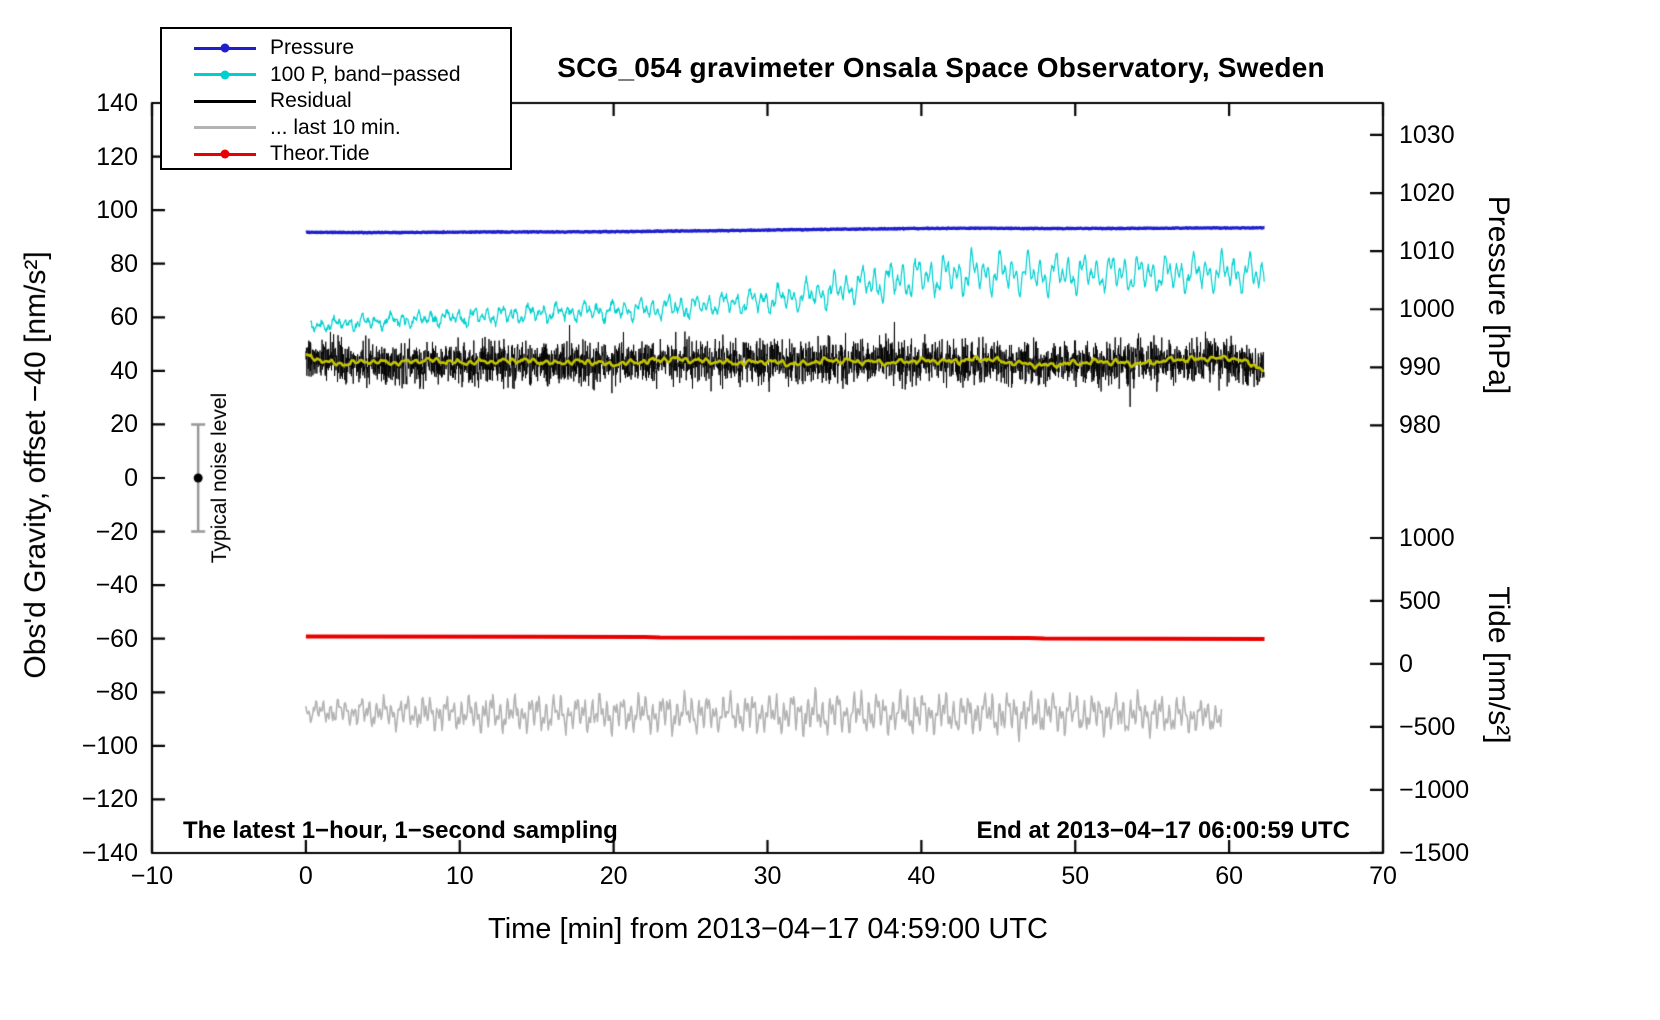  Describe the element at coordinates (335, 127) in the screenshot. I see `legend-item-label: ... last 10 min.` at that location.